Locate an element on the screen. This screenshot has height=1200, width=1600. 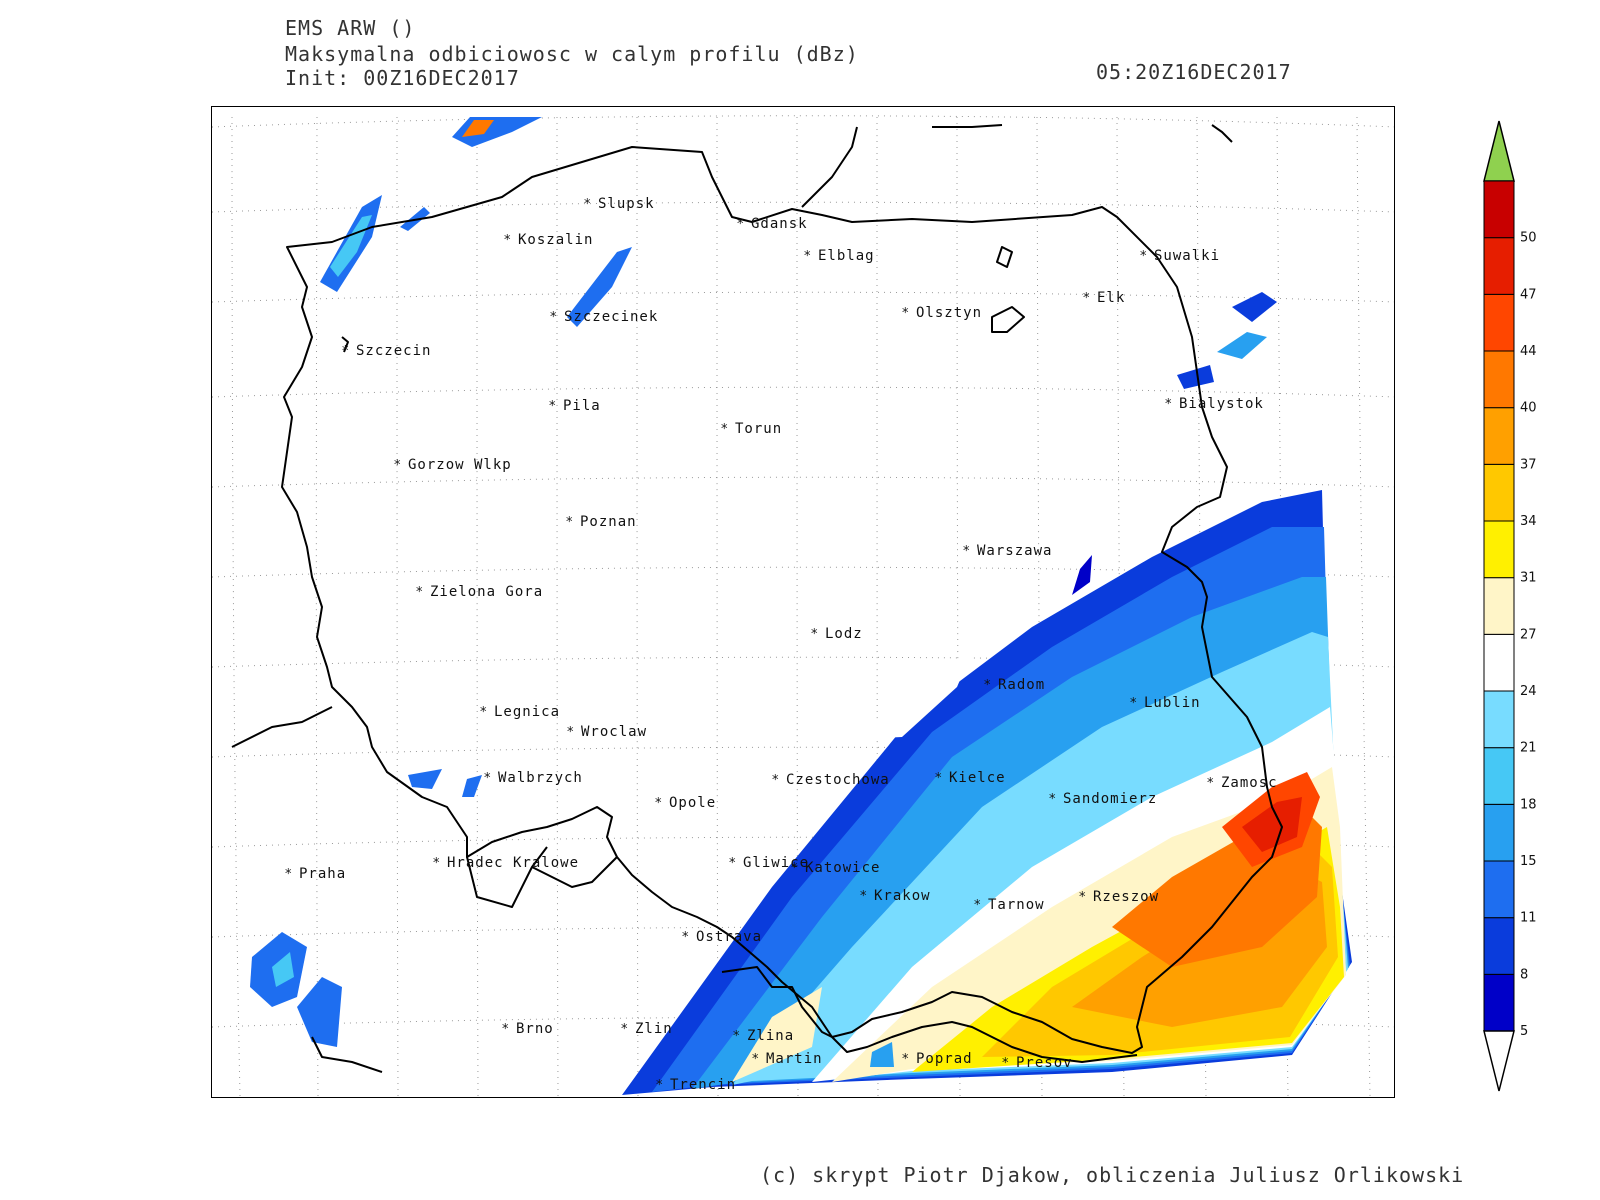
city-marker: * Torun is located at coordinates (751, 429).